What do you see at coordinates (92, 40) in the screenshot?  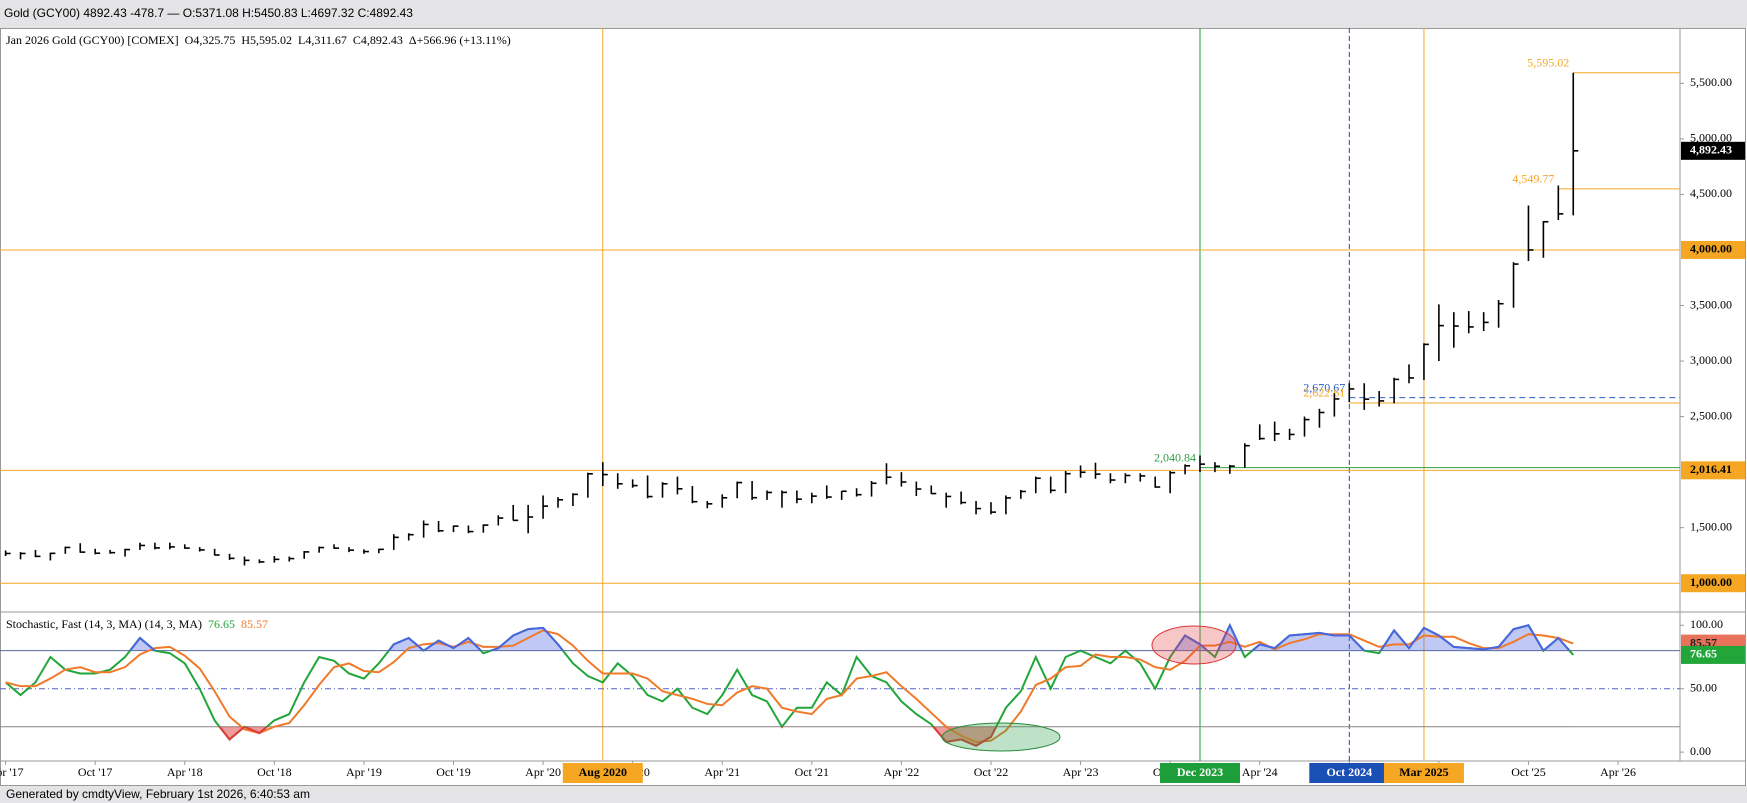 I see `chart-title: Jan 2026 Gold (GCY00) [COMEX]` at bounding box center [92, 40].